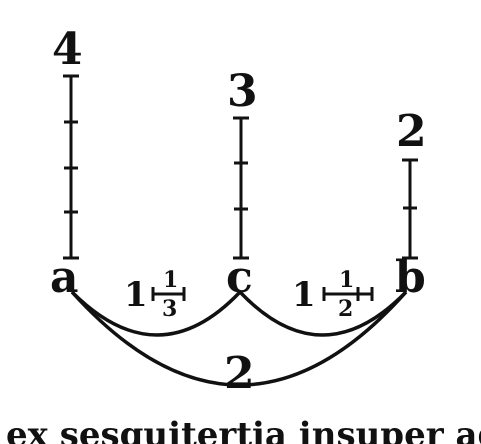 The width and height of the screenshot is (481, 444). What do you see at coordinates (239, 373) in the screenshot?
I see `ratio-a-b: 2` at bounding box center [239, 373].